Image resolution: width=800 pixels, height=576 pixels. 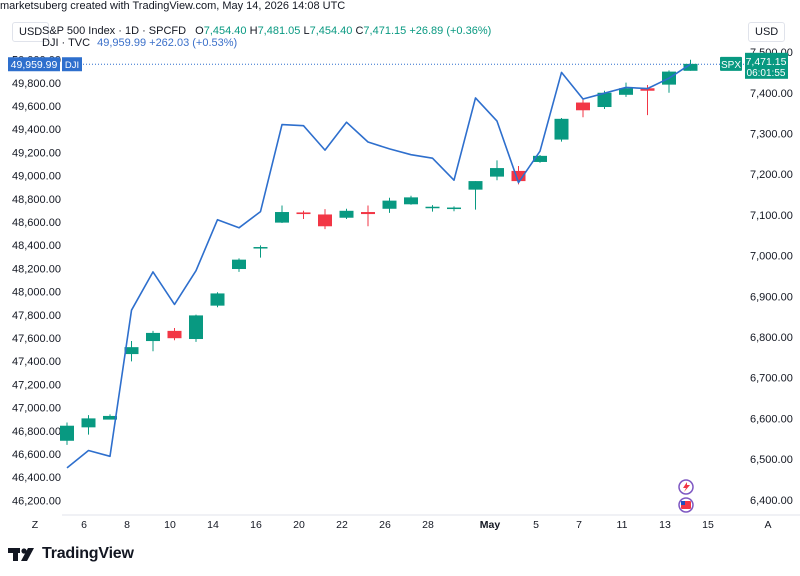 What do you see at coordinates (66, 43) in the screenshot?
I see `dji-symbol-name: DJI · TVC` at bounding box center [66, 43].